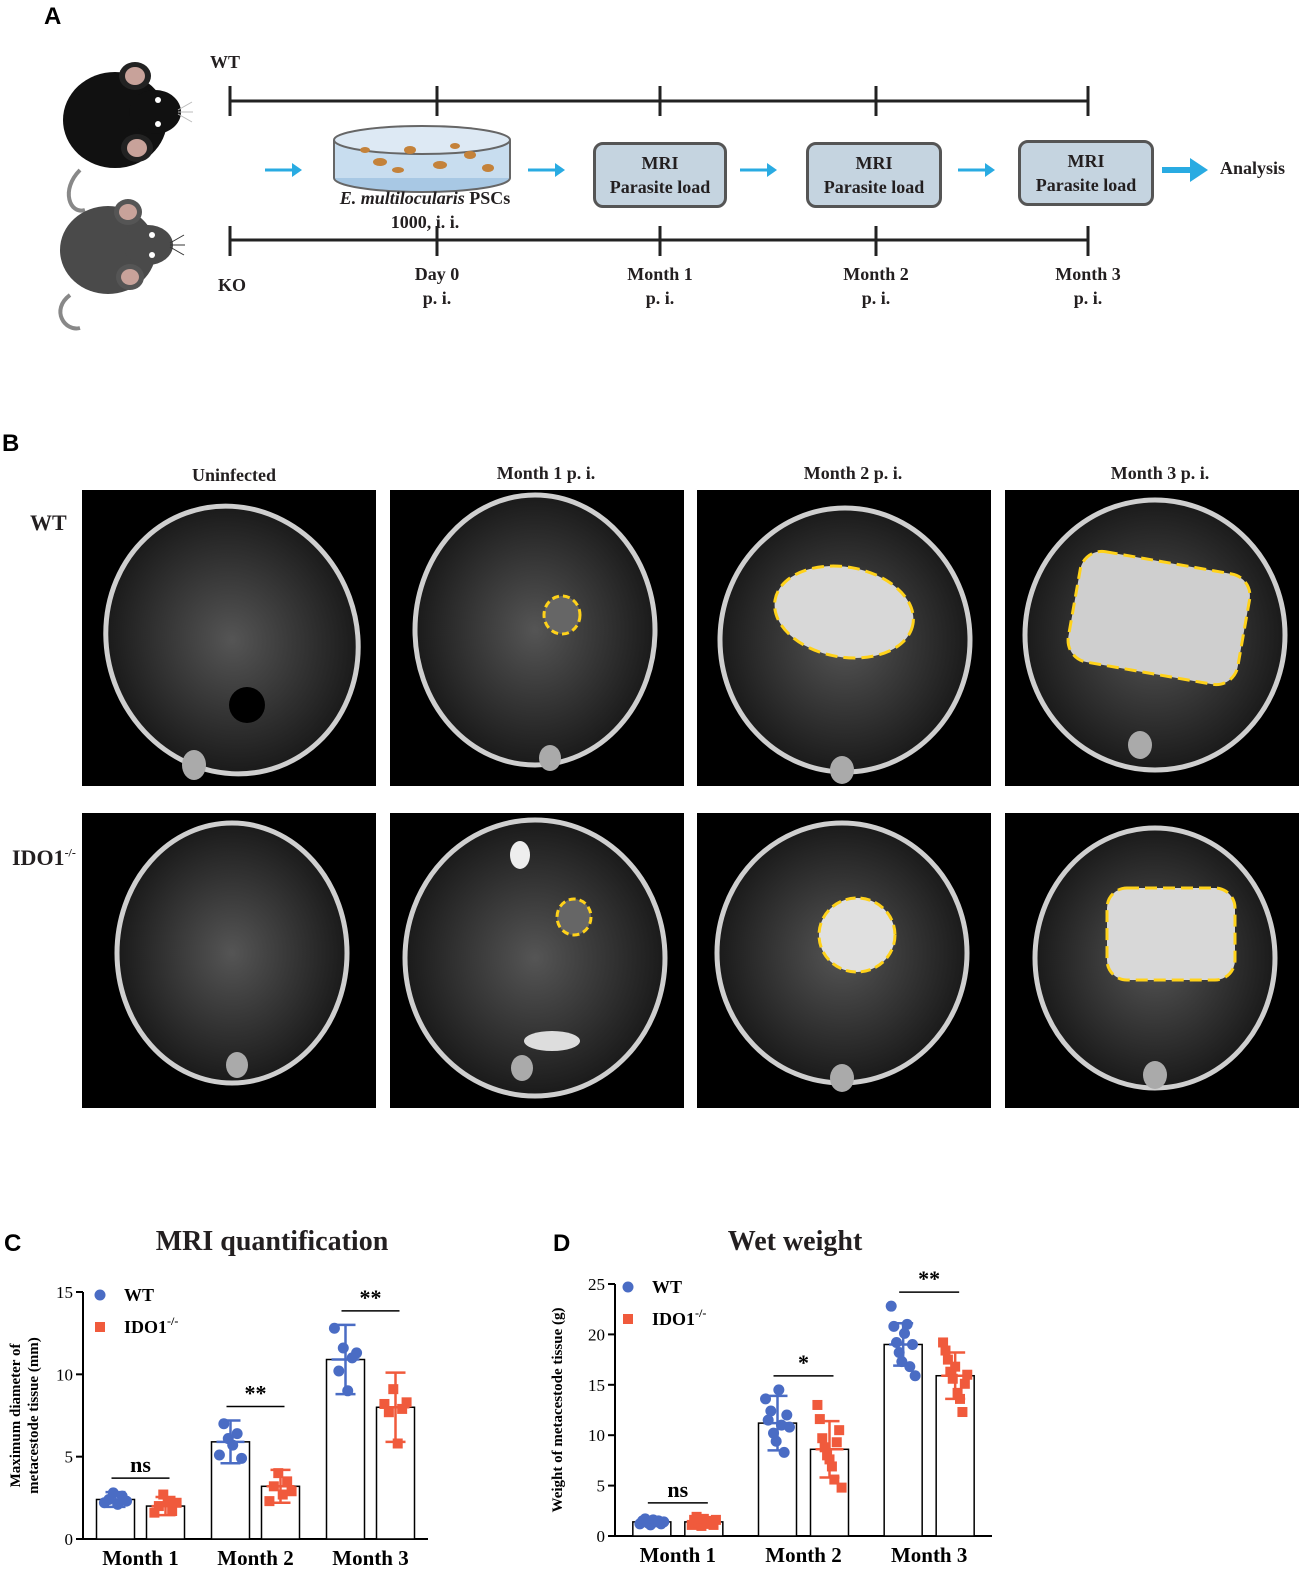 This screenshot has height=1573, width=1303. What do you see at coordinates (128, 137) in the screenshot?
I see `wt-mouse-icon` at bounding box center [128, 137].